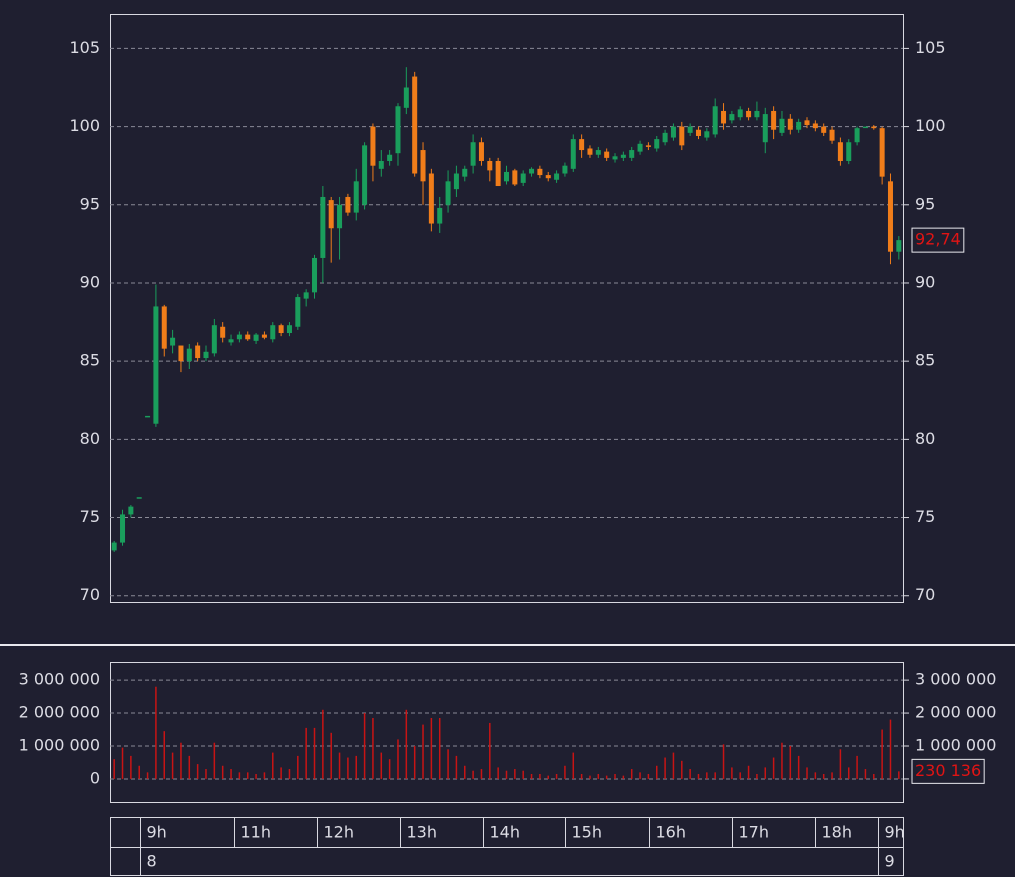  What do you see at coordinates (948, 771) in the screenshot?
I see `last-volume-label-box` at bounding box center [948, 771].